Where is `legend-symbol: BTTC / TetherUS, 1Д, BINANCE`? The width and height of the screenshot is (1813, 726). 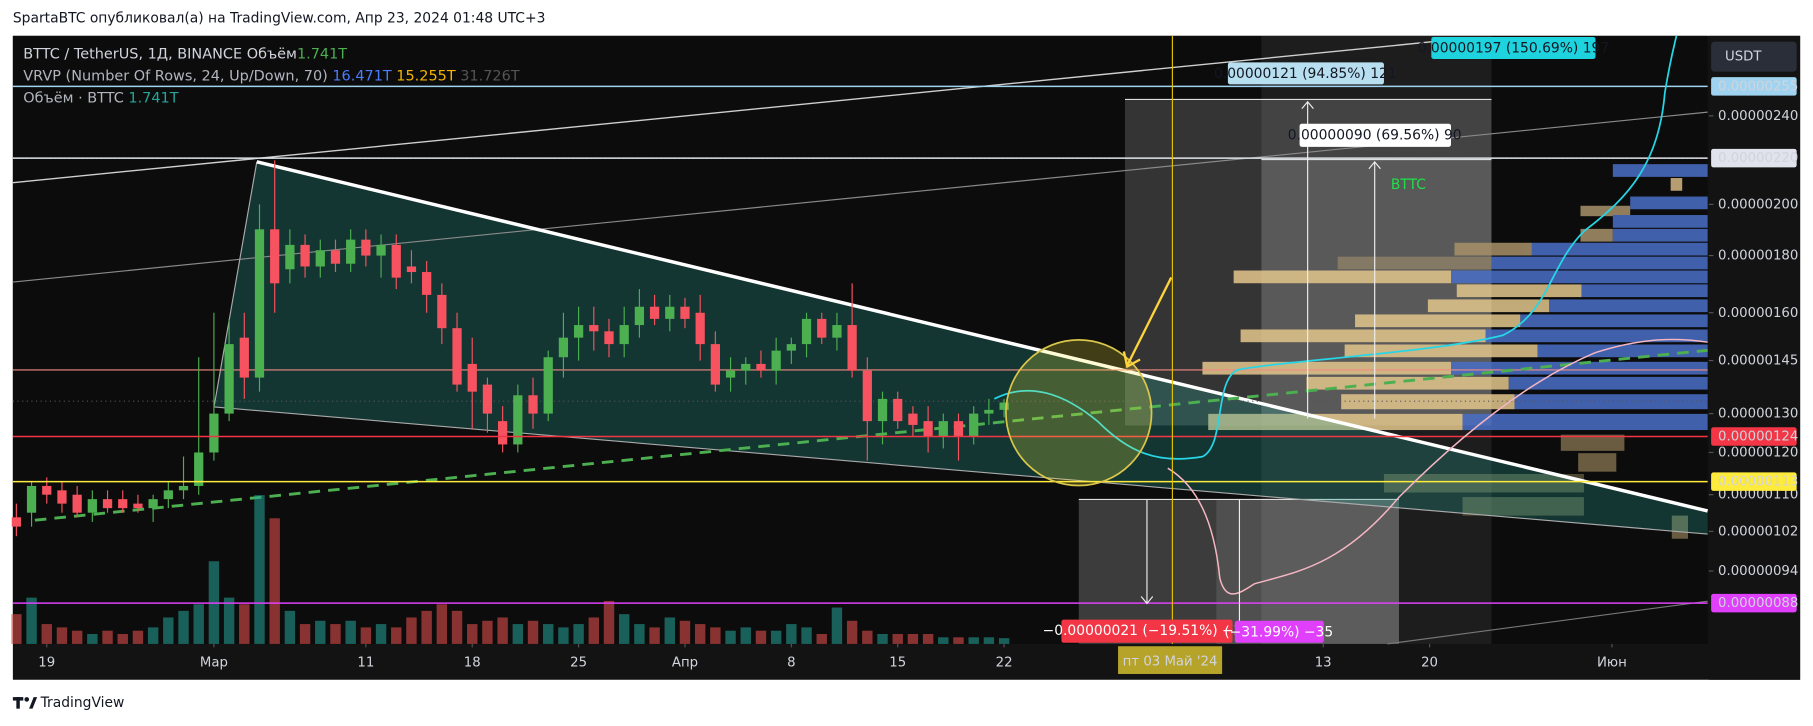
legend-symbol: BTTC / TetherUS, 1Д, BINANCE is located at coordinates (132, 54).